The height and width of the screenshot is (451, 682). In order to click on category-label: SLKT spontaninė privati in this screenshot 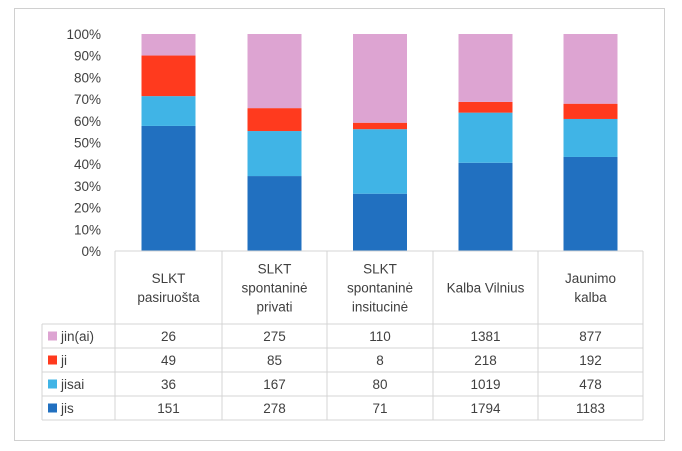, I will do `click(274, 288)`.